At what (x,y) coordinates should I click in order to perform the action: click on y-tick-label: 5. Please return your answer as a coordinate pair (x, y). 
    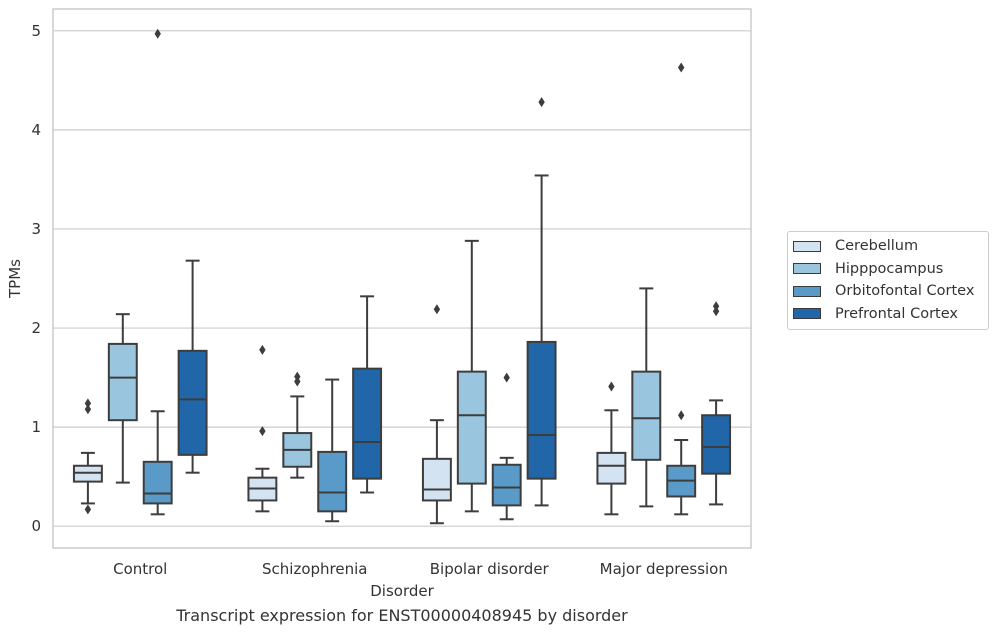
    Looking at the image, I should click on (36, 31).